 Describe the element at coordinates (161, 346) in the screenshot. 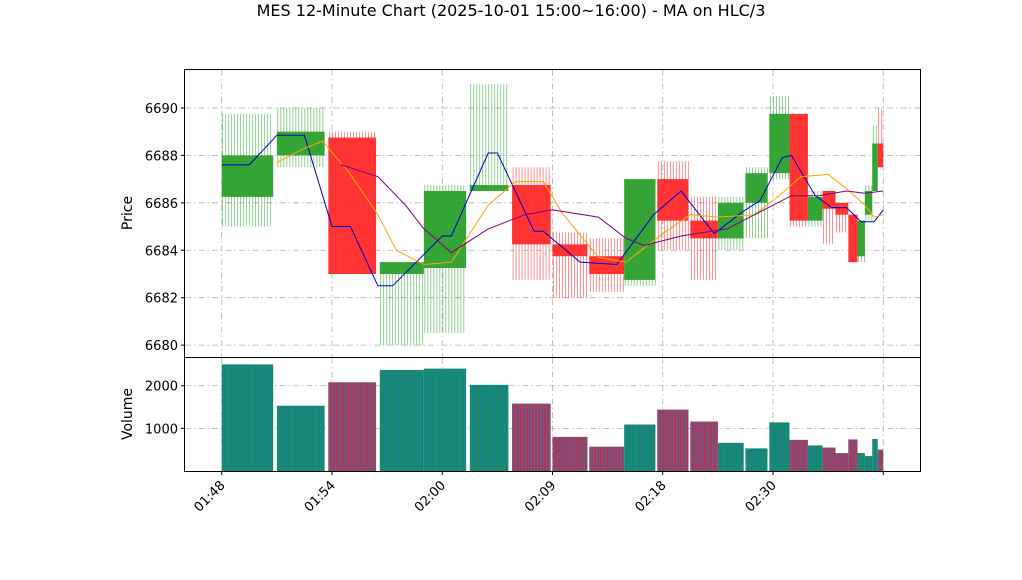

I see `price-tick-label: 6680` at that location.